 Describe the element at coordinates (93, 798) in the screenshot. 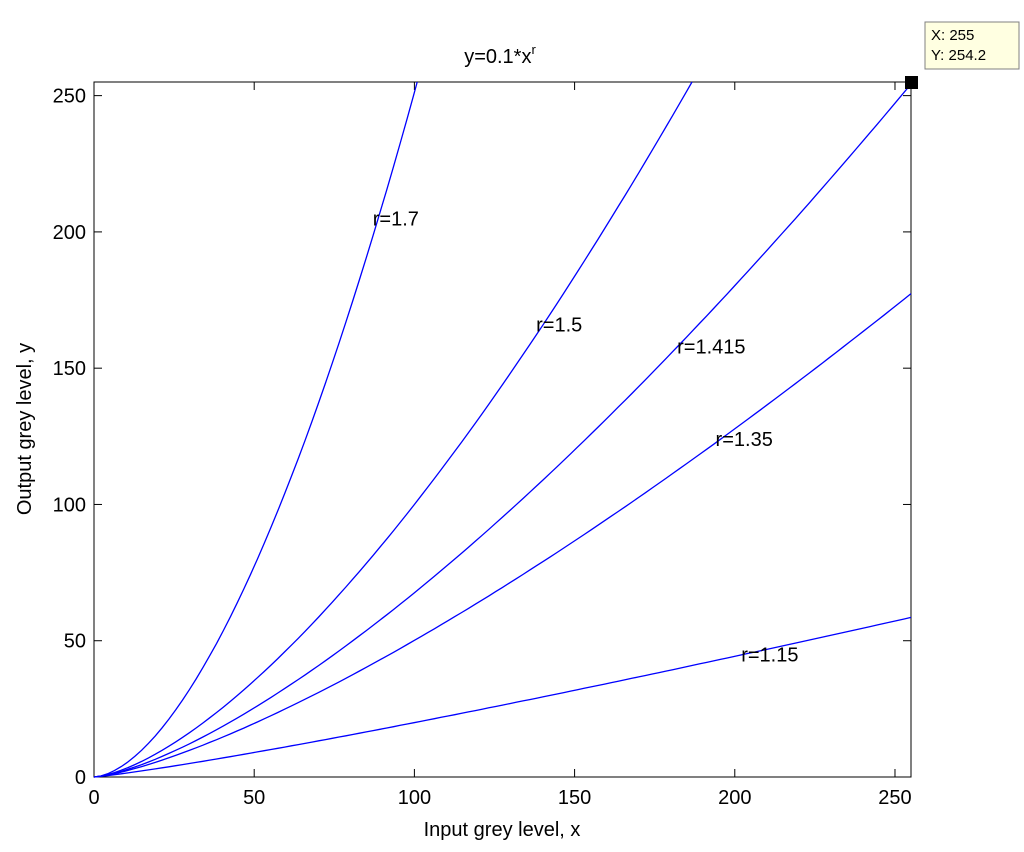

I see `x-tick-label: 0` at that location.